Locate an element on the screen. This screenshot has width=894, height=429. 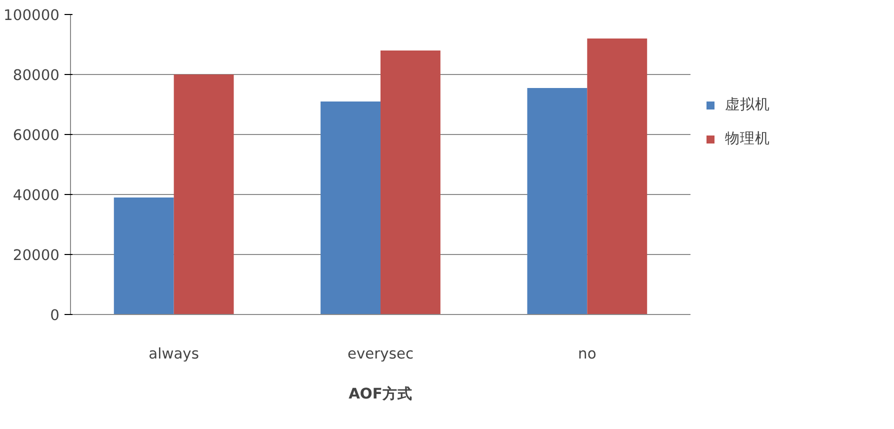
y-tick-label: 80000 is located at coordinates (36, 75).